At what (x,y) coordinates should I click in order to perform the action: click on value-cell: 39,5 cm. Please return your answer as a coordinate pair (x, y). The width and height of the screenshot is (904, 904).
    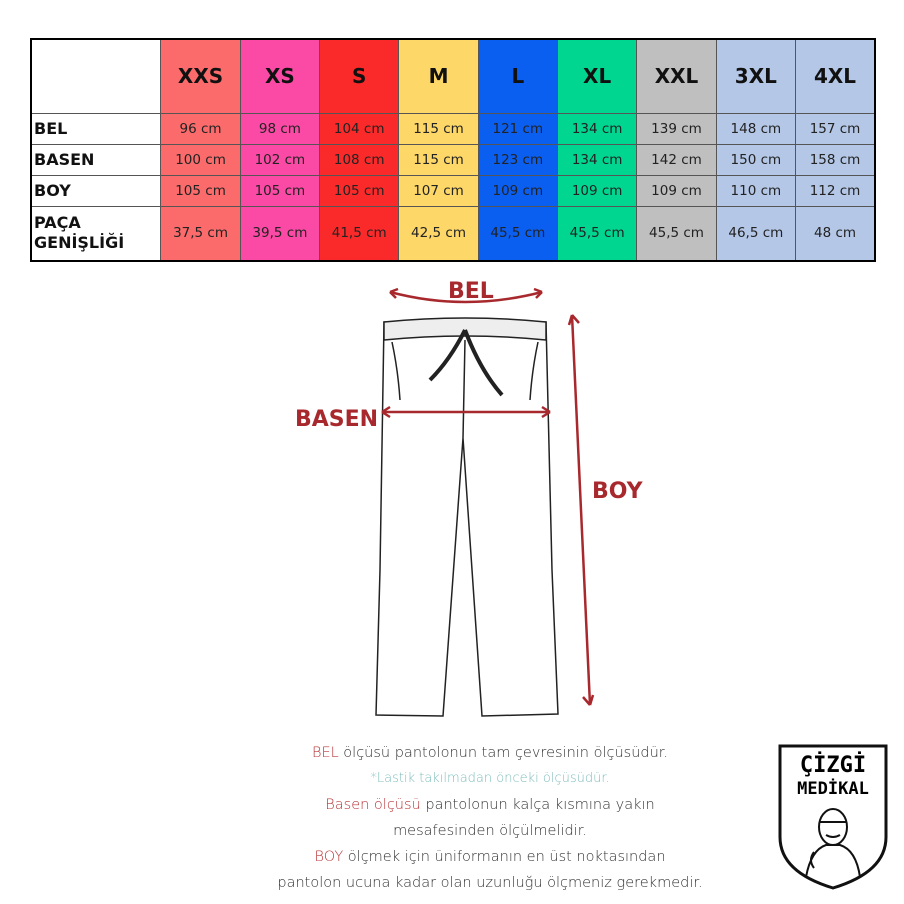
    Looking at the image, I should click on (280, 233).